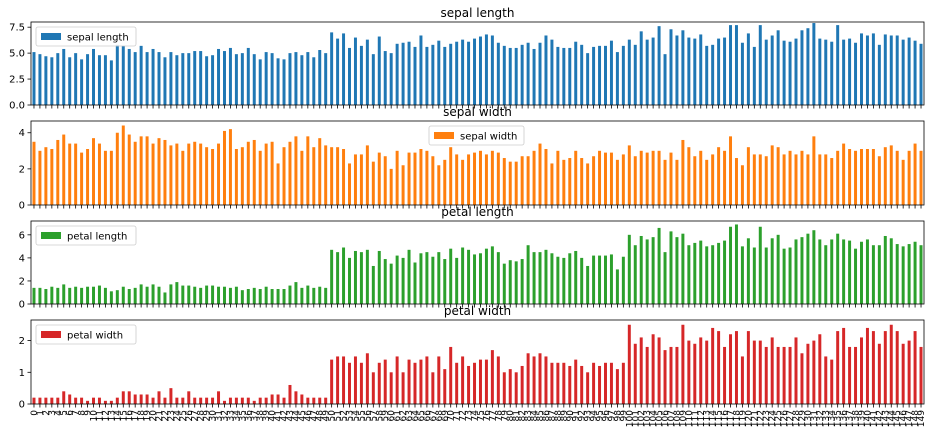 The image size is (932, 437). Describe the element at coordinates (190, 416) in the screenshot. I see `x-tick-label: 26` at that location.